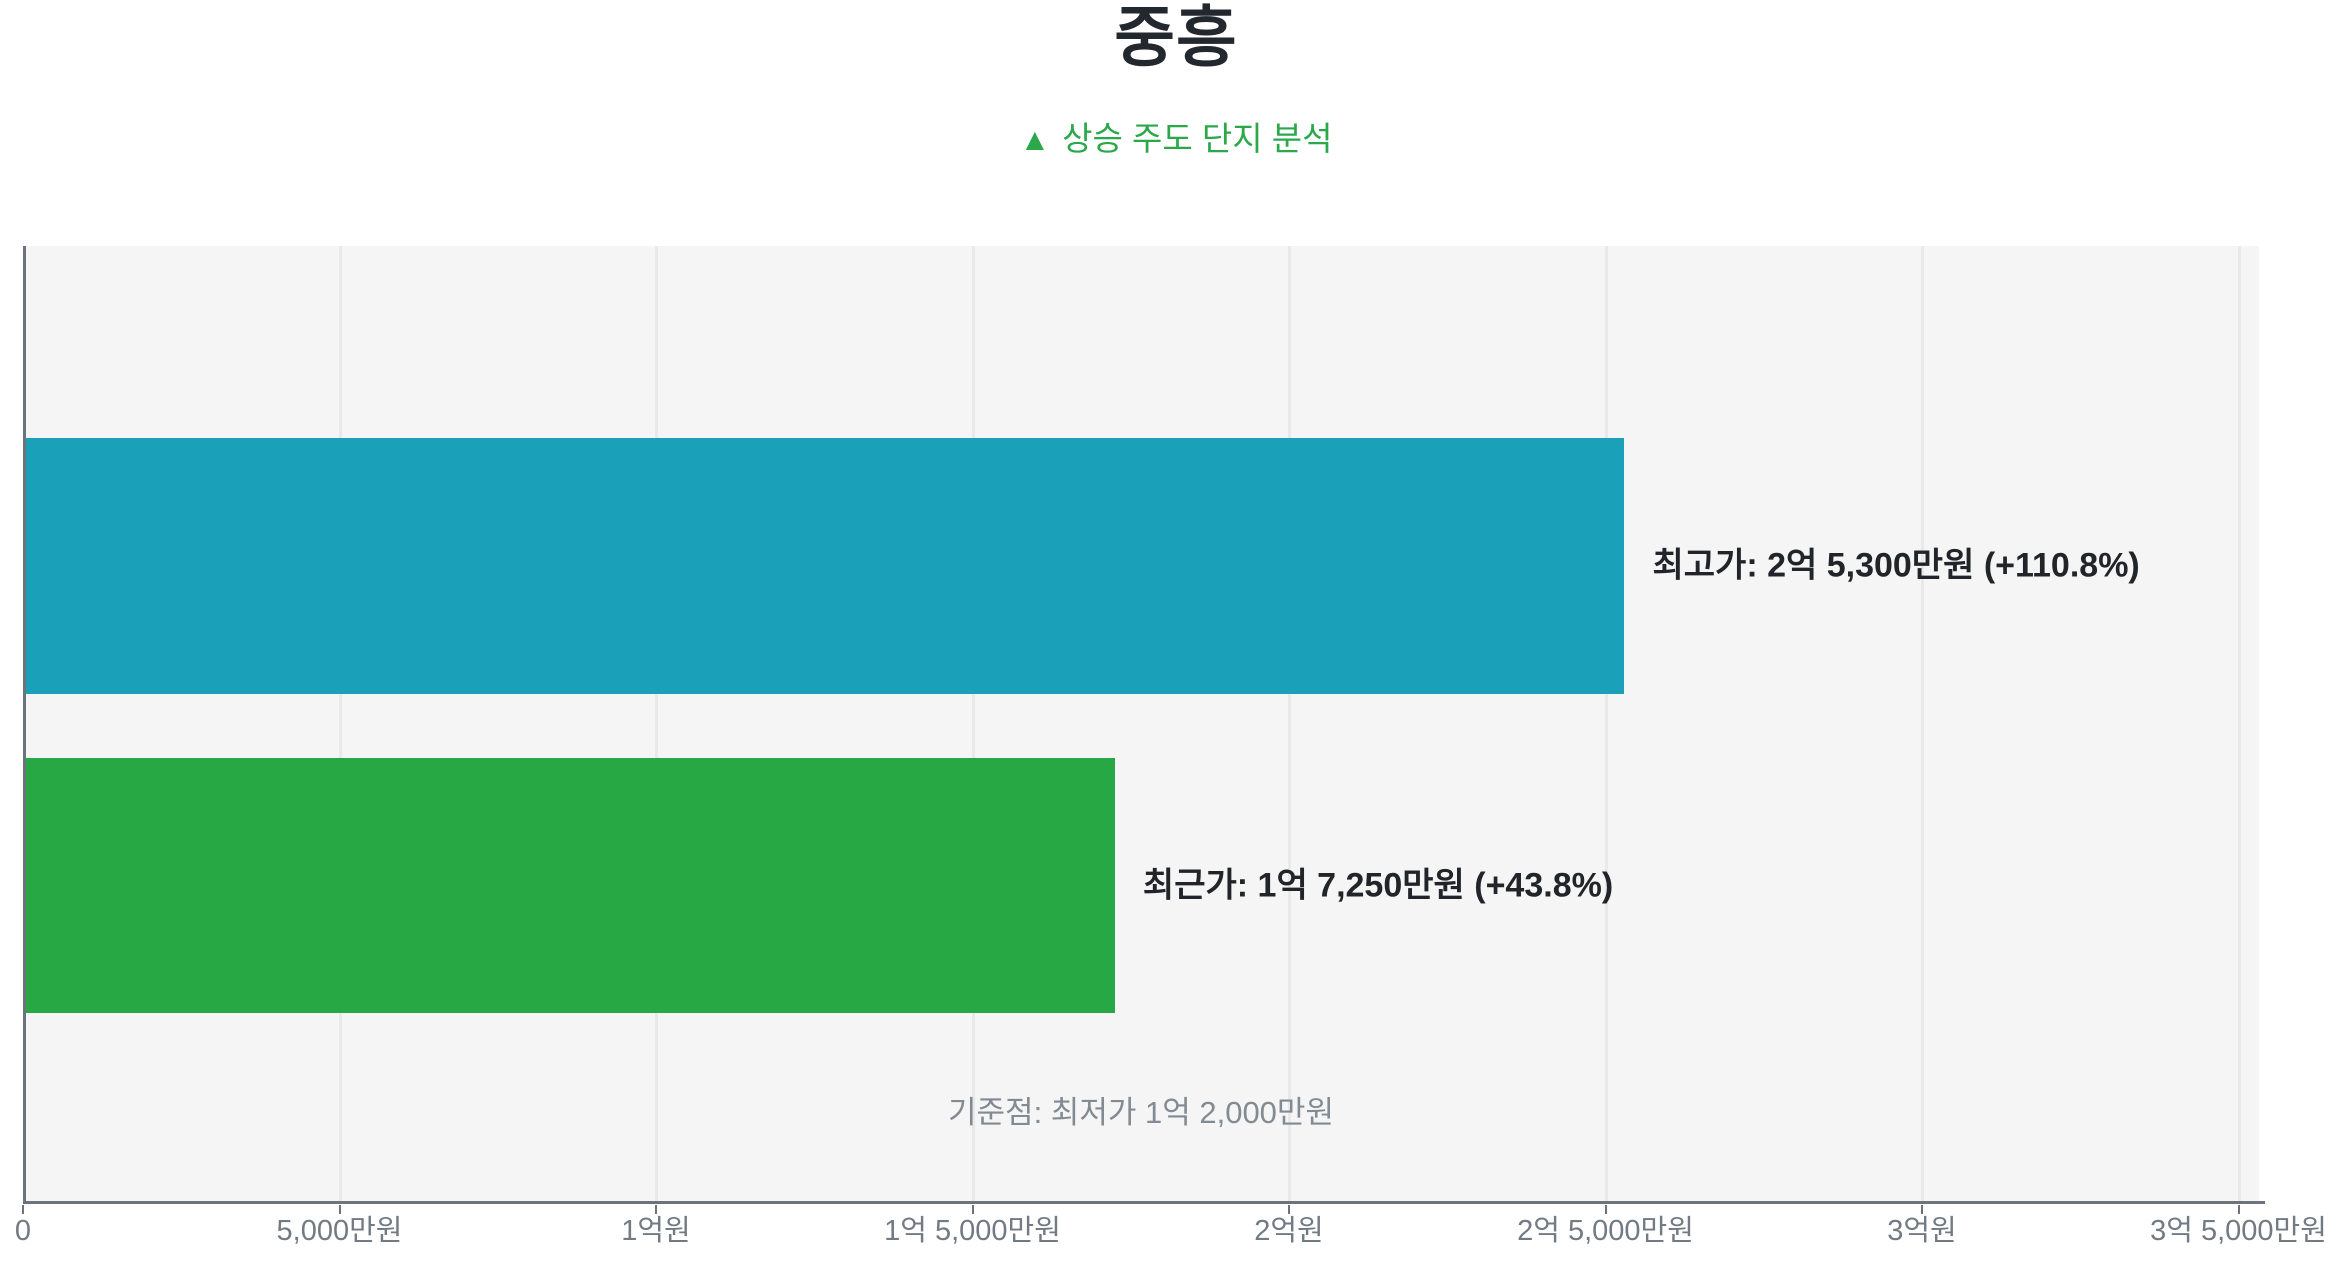  I want to click on x-axis-tick-label: 2억원, so click(1289, 1231).